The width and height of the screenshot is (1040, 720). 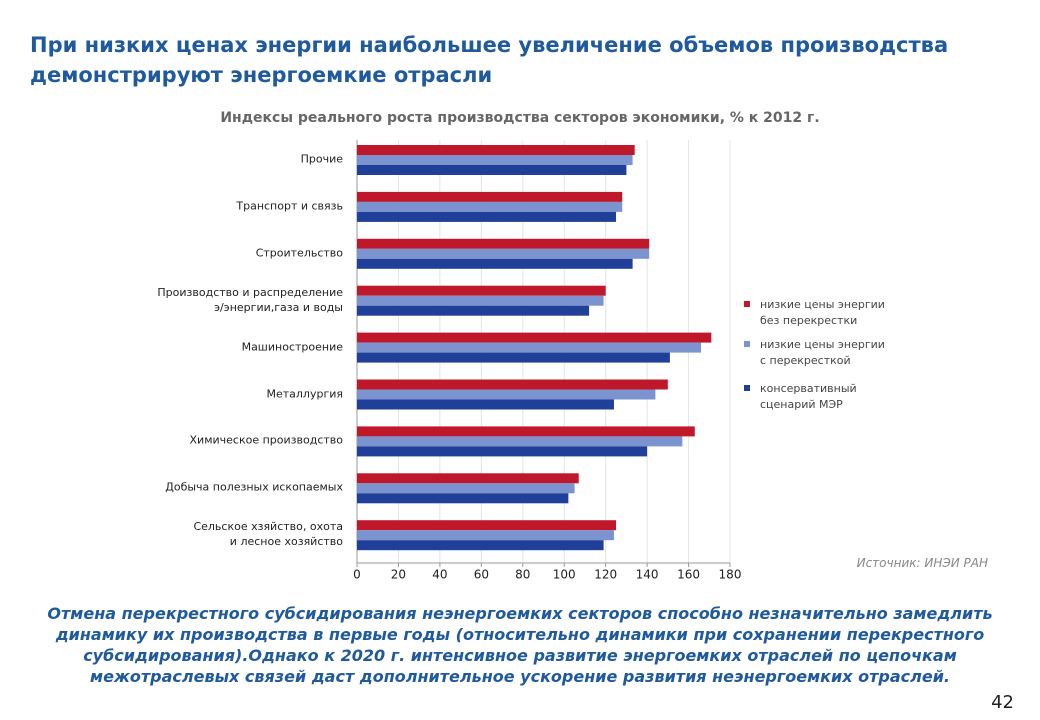 What do you see at coordinates (266, 440) in the screenshot?
I see `y-tick-label: Химическое производство` at bounding box center [266, 440].